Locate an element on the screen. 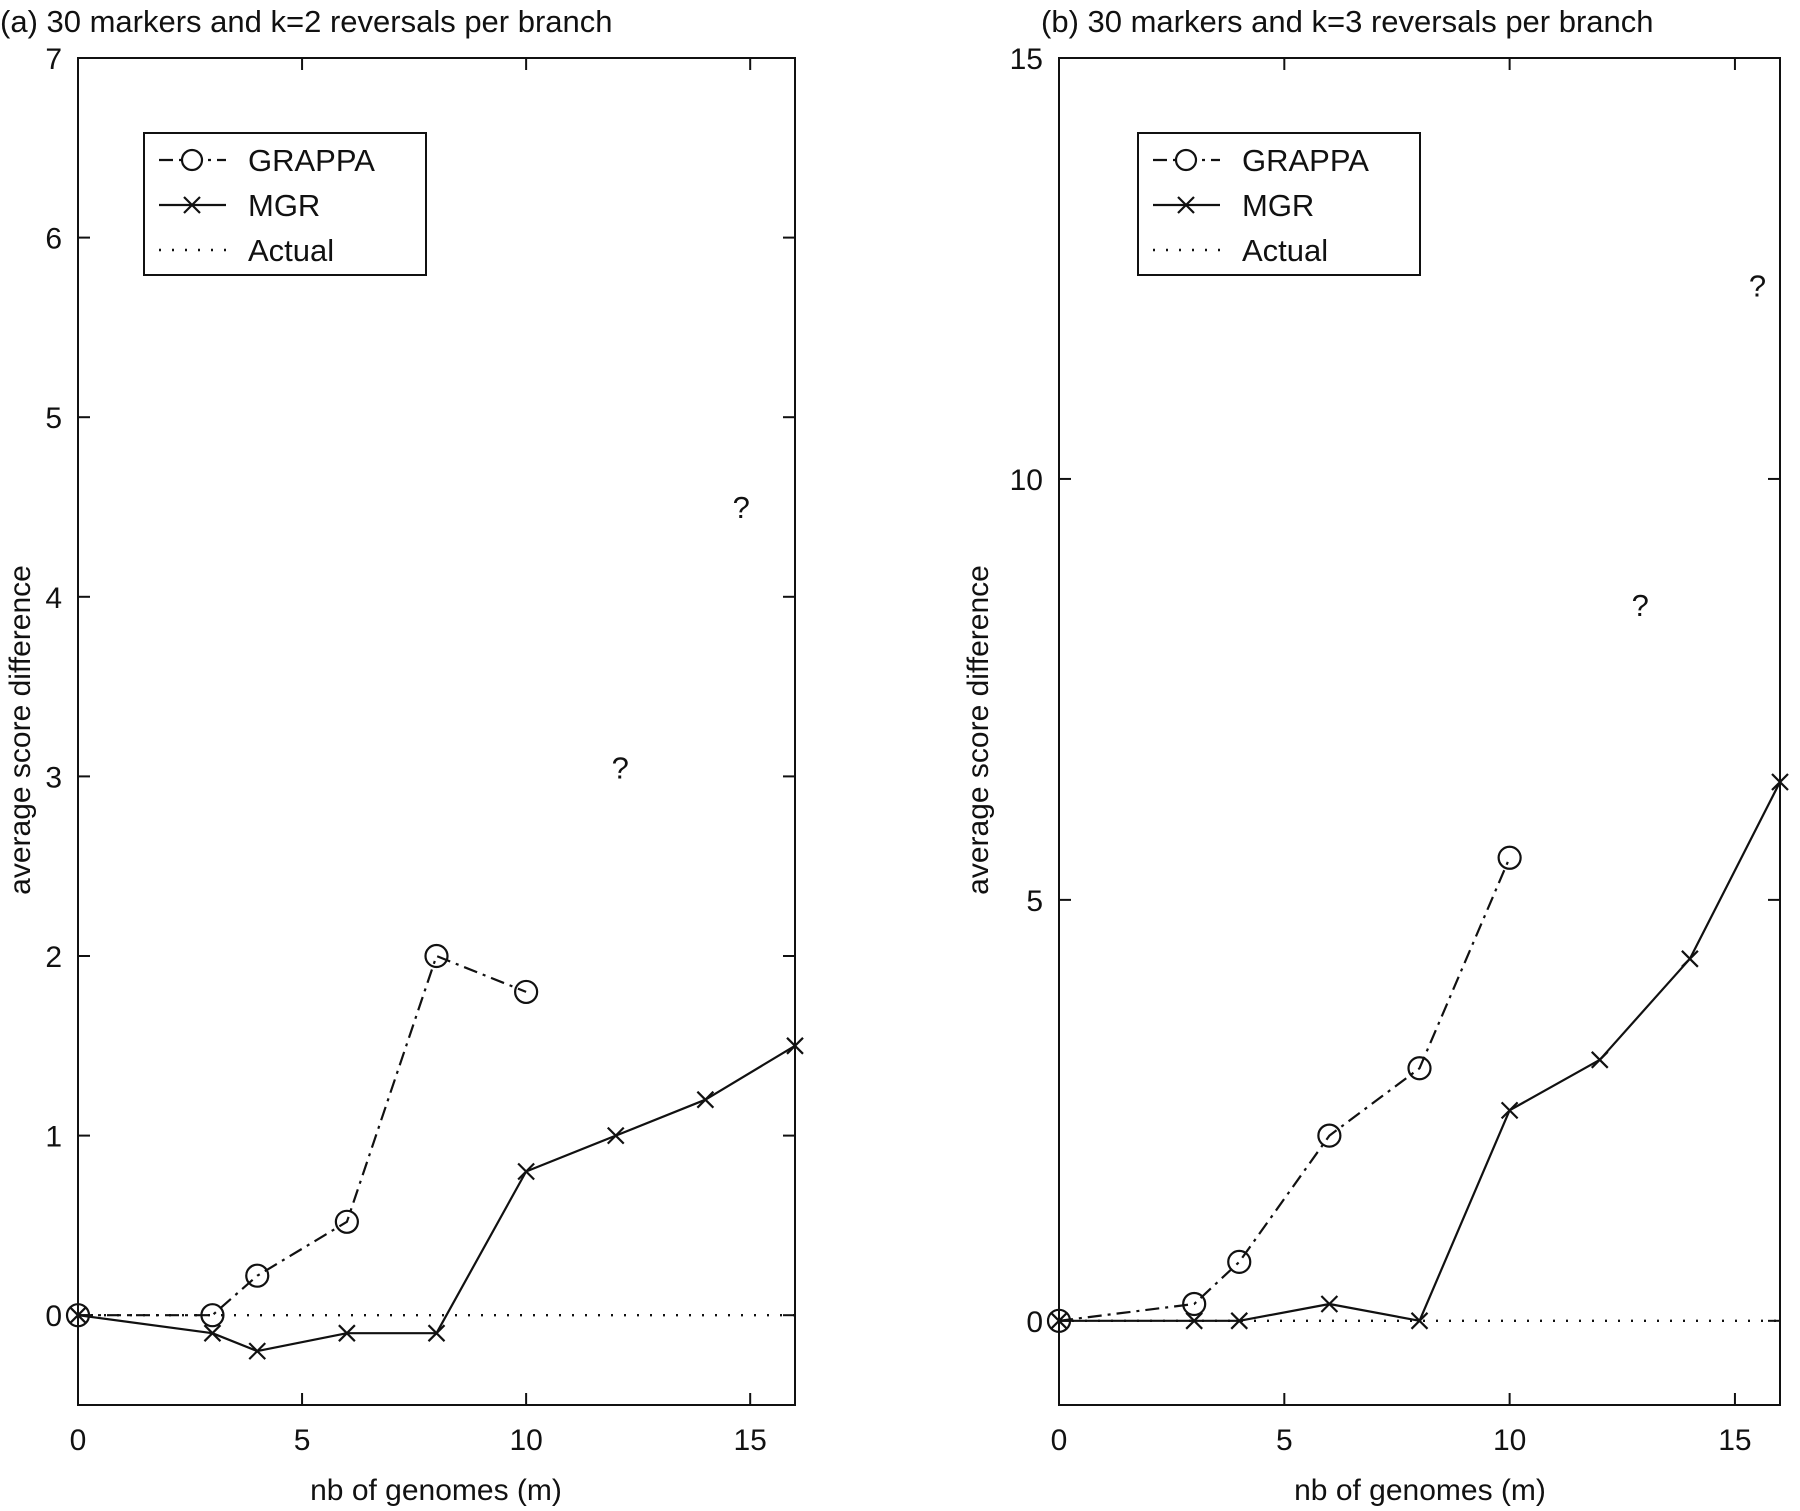 The height and width of the screenshot is (1511, 1800). y-tick-label: 1 is located at coordinates (53, 1137).